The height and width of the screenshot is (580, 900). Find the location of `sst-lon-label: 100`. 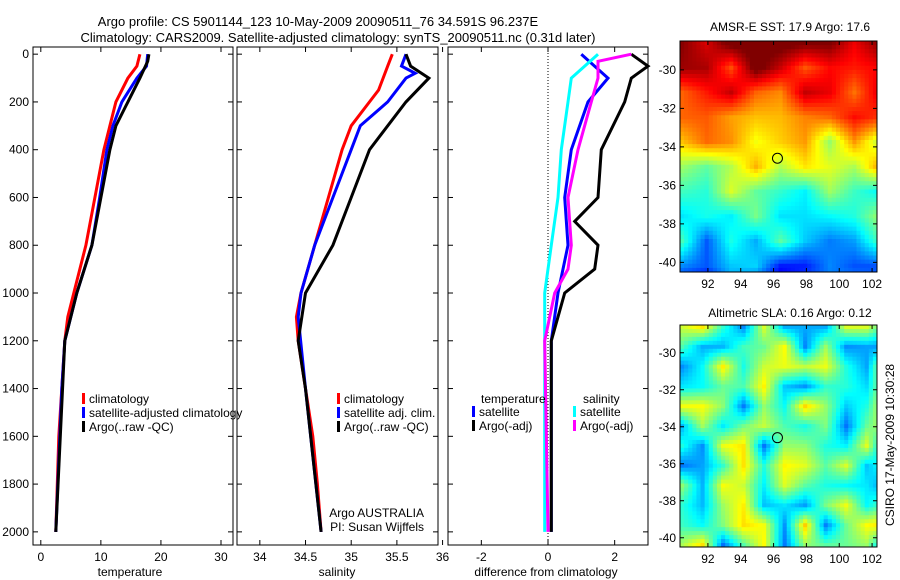

sst-lon-label: 100 is located at coordinates (839, 284).